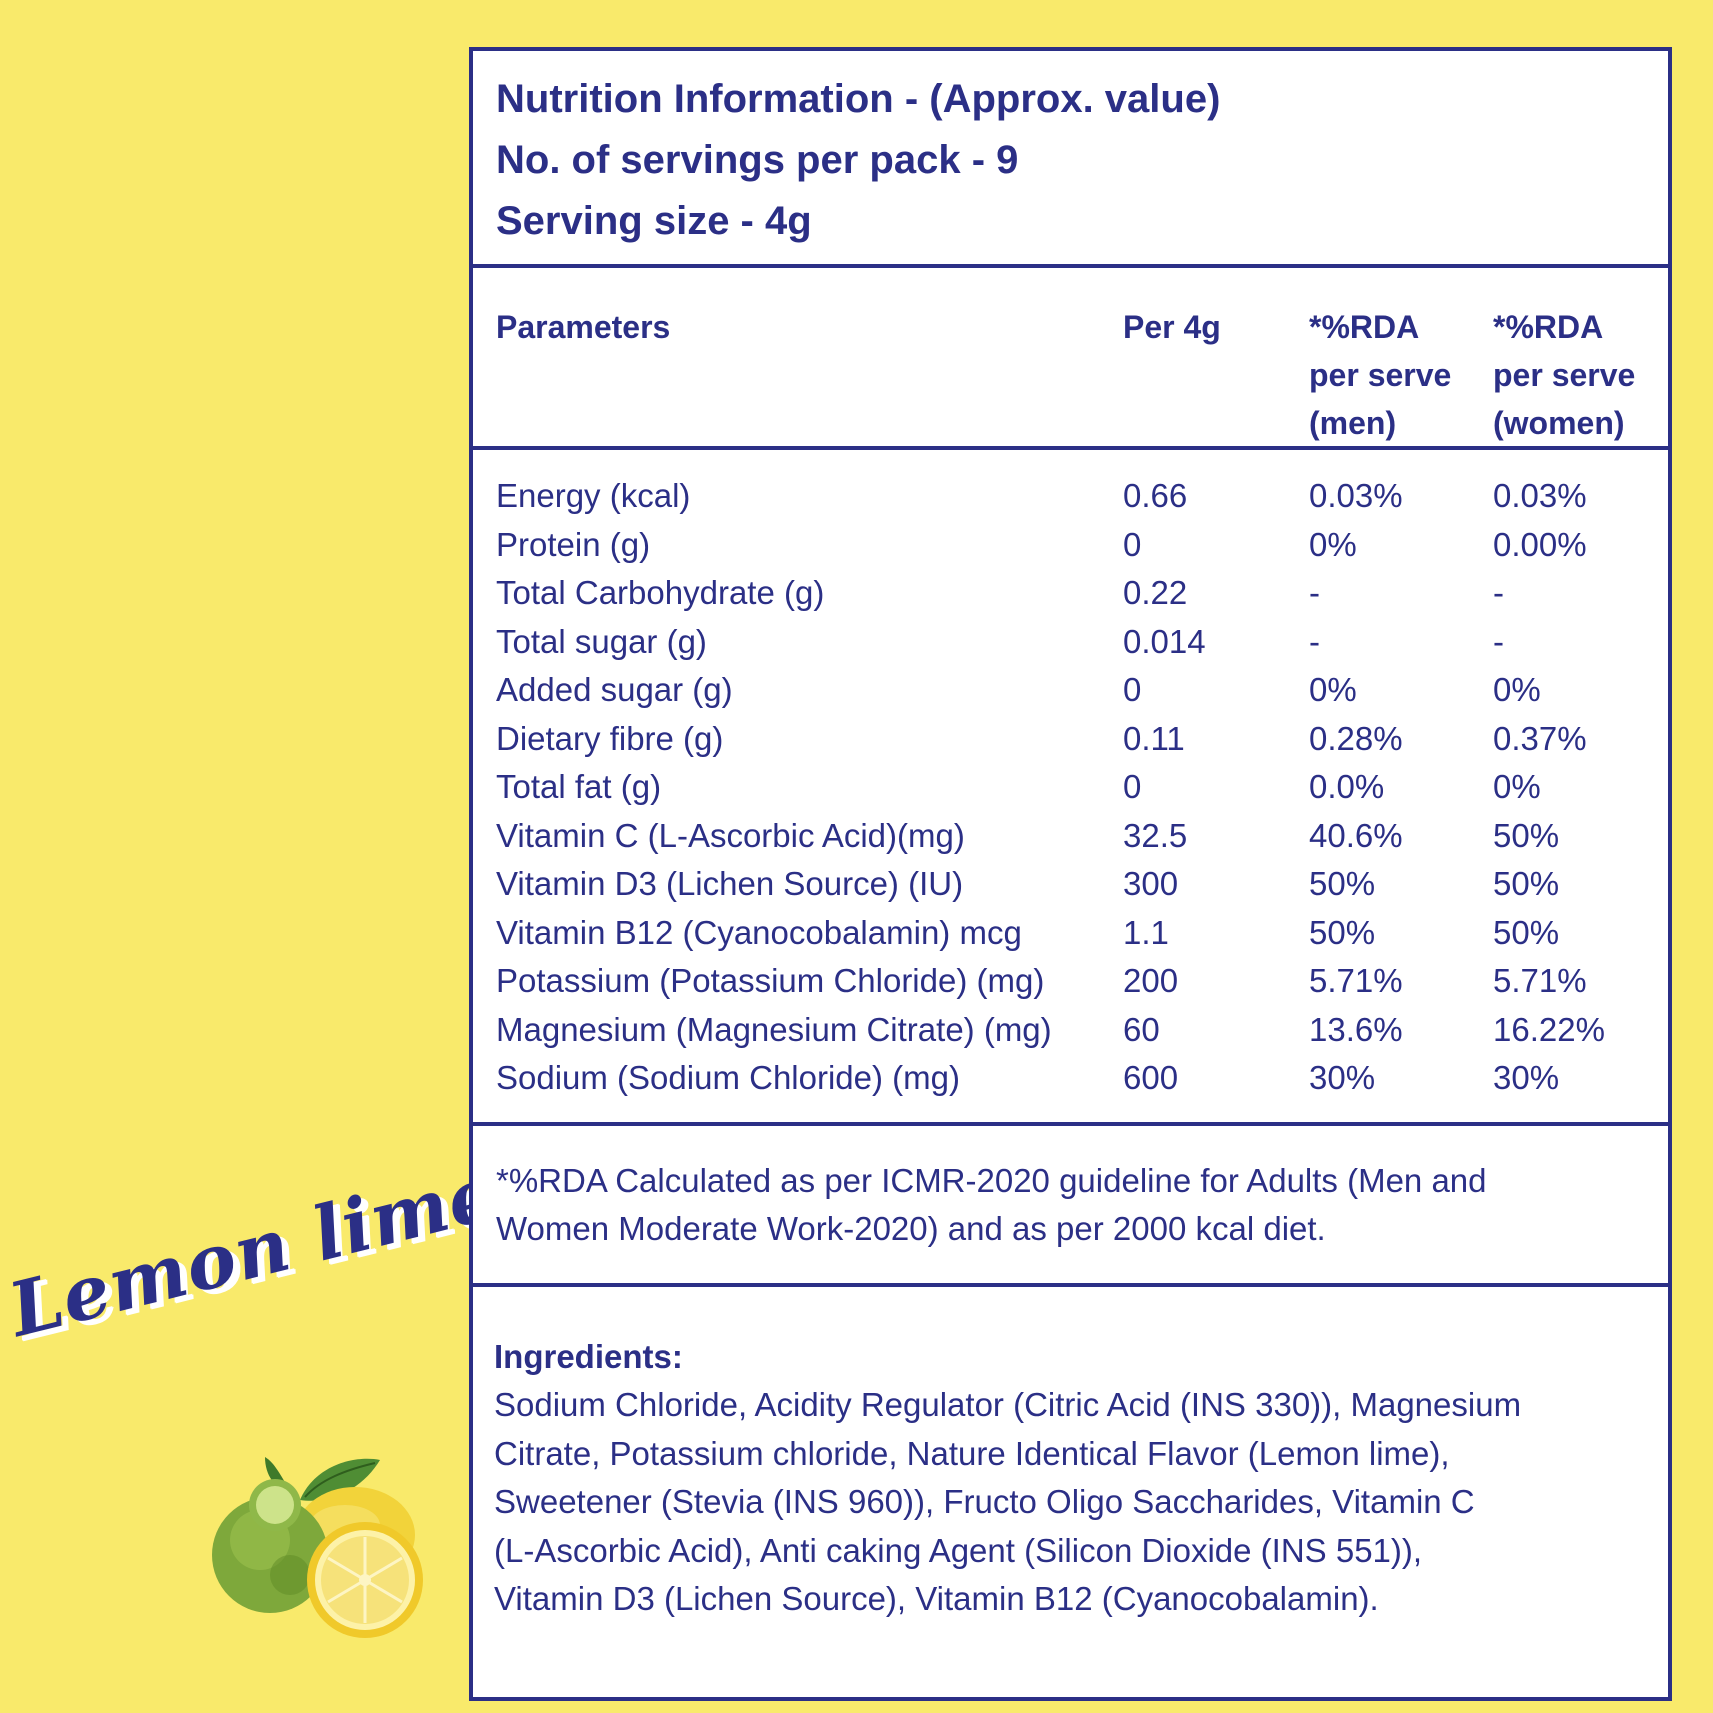  I want to click on cell-parameter: Vitamin C (L-Ascorbic Acid)(mg), so click(730, 835).